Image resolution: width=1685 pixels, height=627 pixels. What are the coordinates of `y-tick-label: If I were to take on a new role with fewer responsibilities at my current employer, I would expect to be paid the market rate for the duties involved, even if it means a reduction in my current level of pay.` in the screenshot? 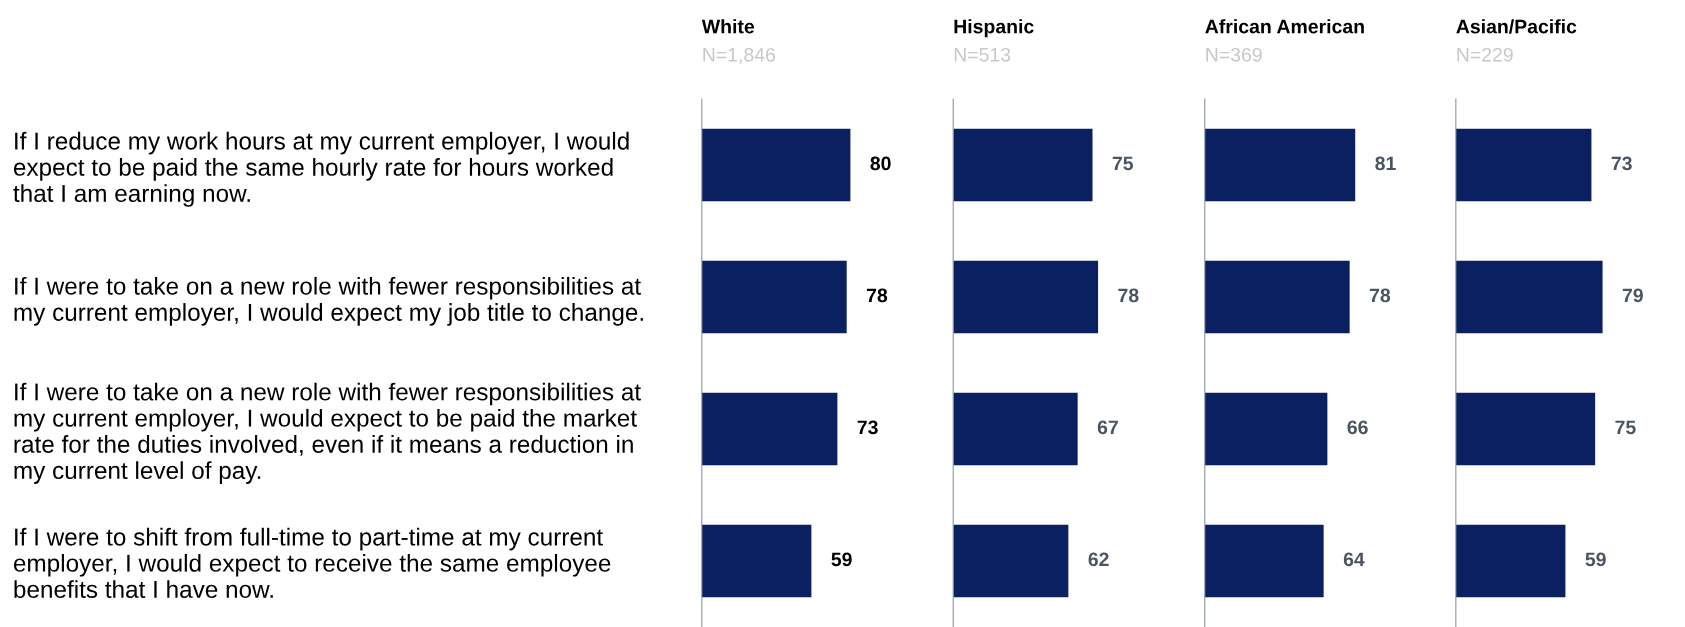 It's located at (327, 433).